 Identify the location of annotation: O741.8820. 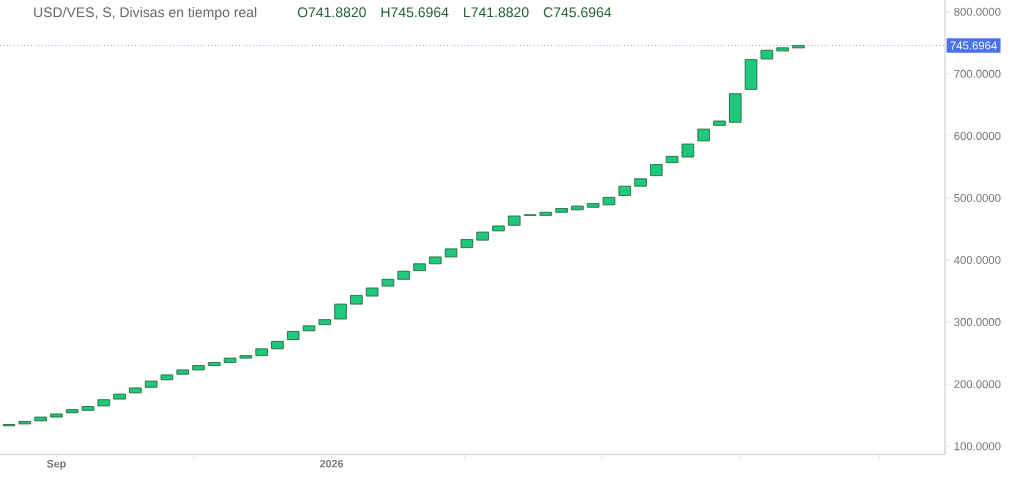
(331, 12).